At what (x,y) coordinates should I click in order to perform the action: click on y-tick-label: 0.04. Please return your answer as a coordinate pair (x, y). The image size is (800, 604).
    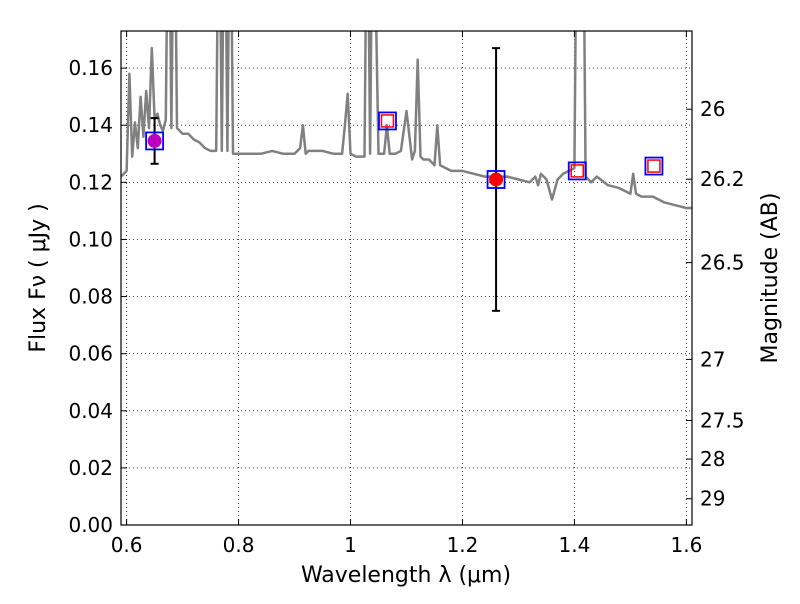
    Looking at the image, I should click on (90, 411).